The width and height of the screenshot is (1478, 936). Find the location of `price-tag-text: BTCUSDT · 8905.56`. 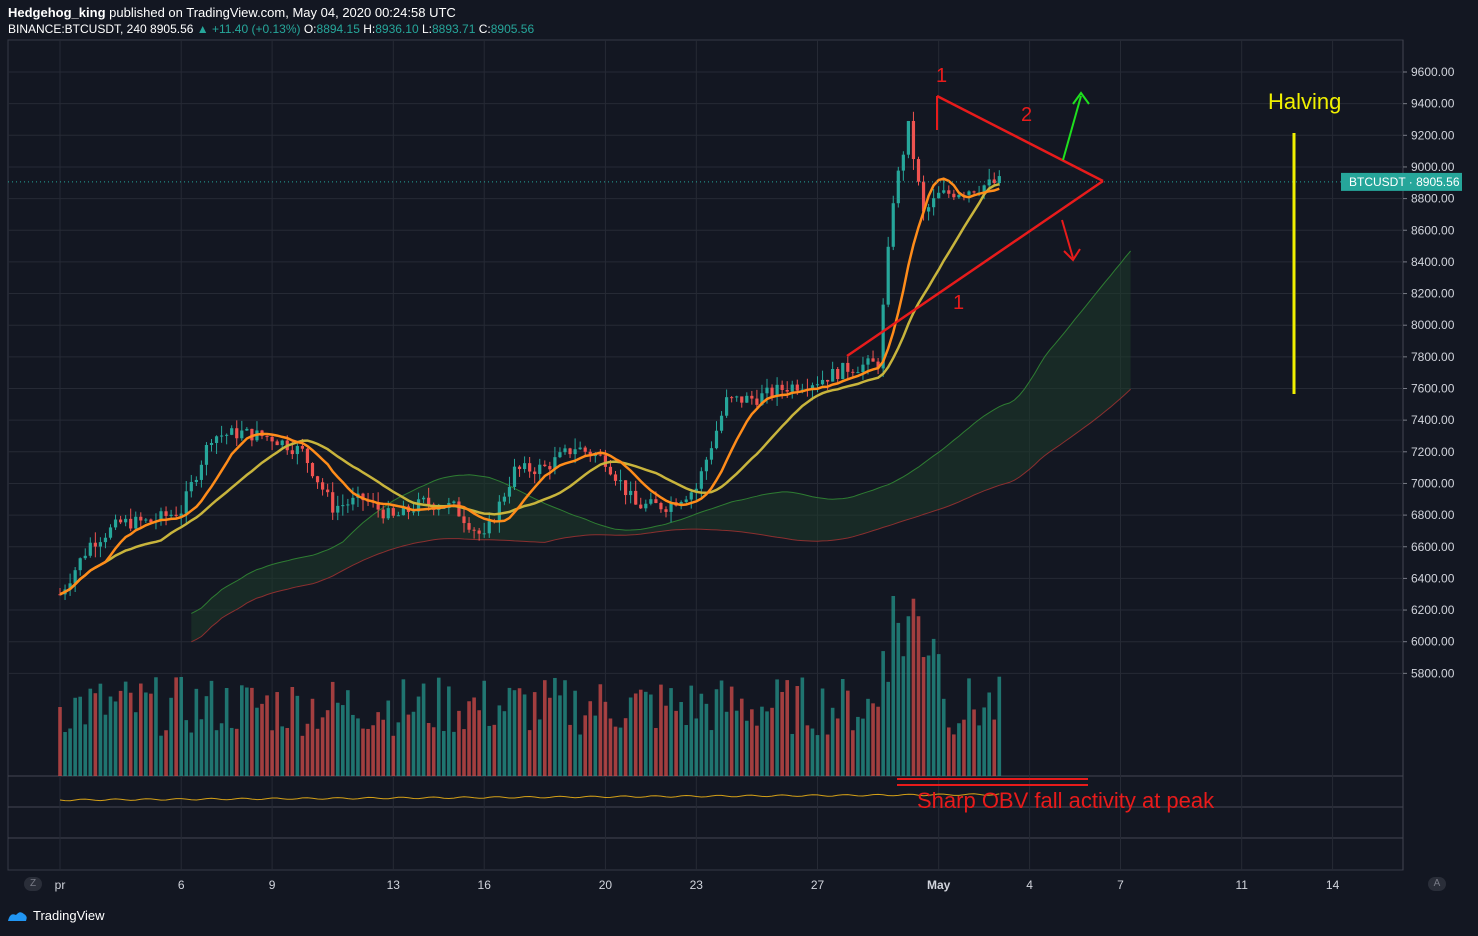

price-tag-text: BTCUSDT · 8905.56 is located at coordinates (1404, 182).